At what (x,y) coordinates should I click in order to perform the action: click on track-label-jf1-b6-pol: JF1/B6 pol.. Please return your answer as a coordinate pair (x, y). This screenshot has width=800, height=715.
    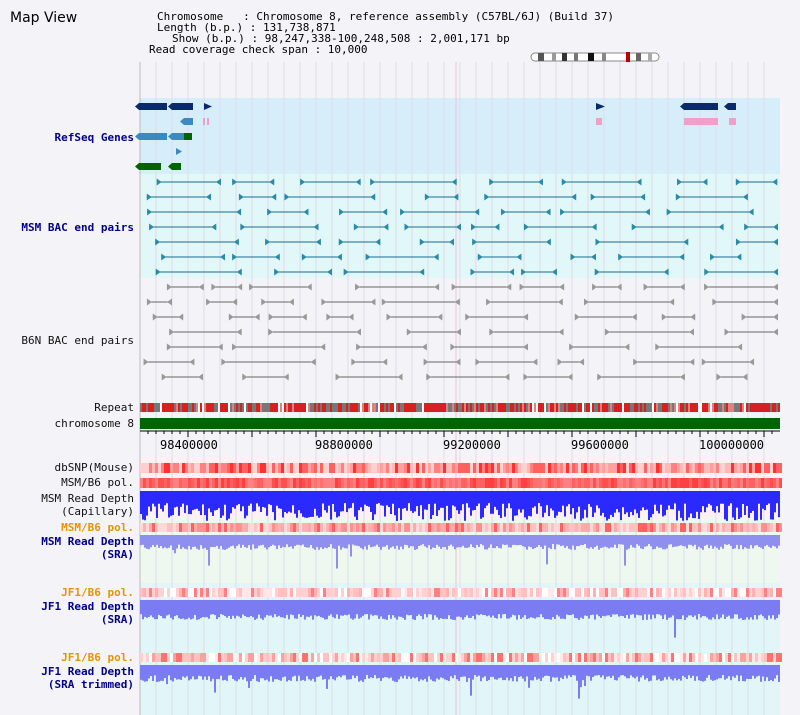
    Looking at the image, I should click on (97, 592).